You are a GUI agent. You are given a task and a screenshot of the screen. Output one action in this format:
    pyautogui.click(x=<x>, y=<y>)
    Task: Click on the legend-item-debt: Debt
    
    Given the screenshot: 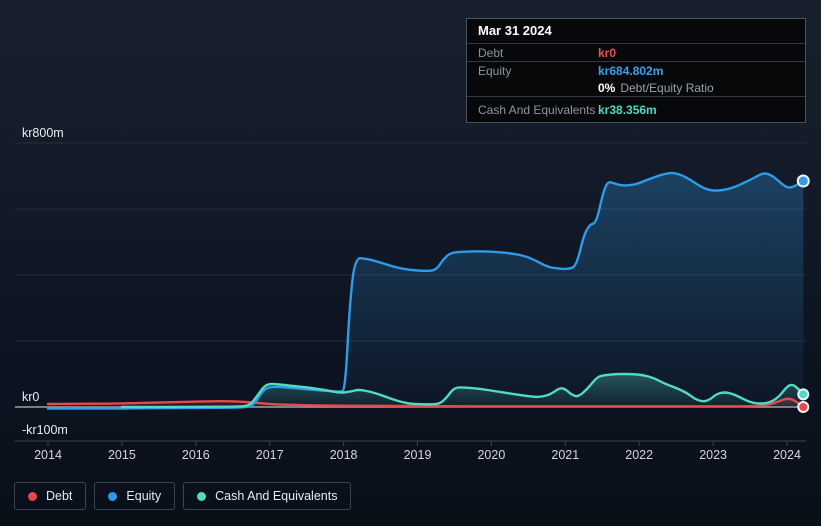 What is the action you would take?
    pyautogui.click(x=50, y=496)
    